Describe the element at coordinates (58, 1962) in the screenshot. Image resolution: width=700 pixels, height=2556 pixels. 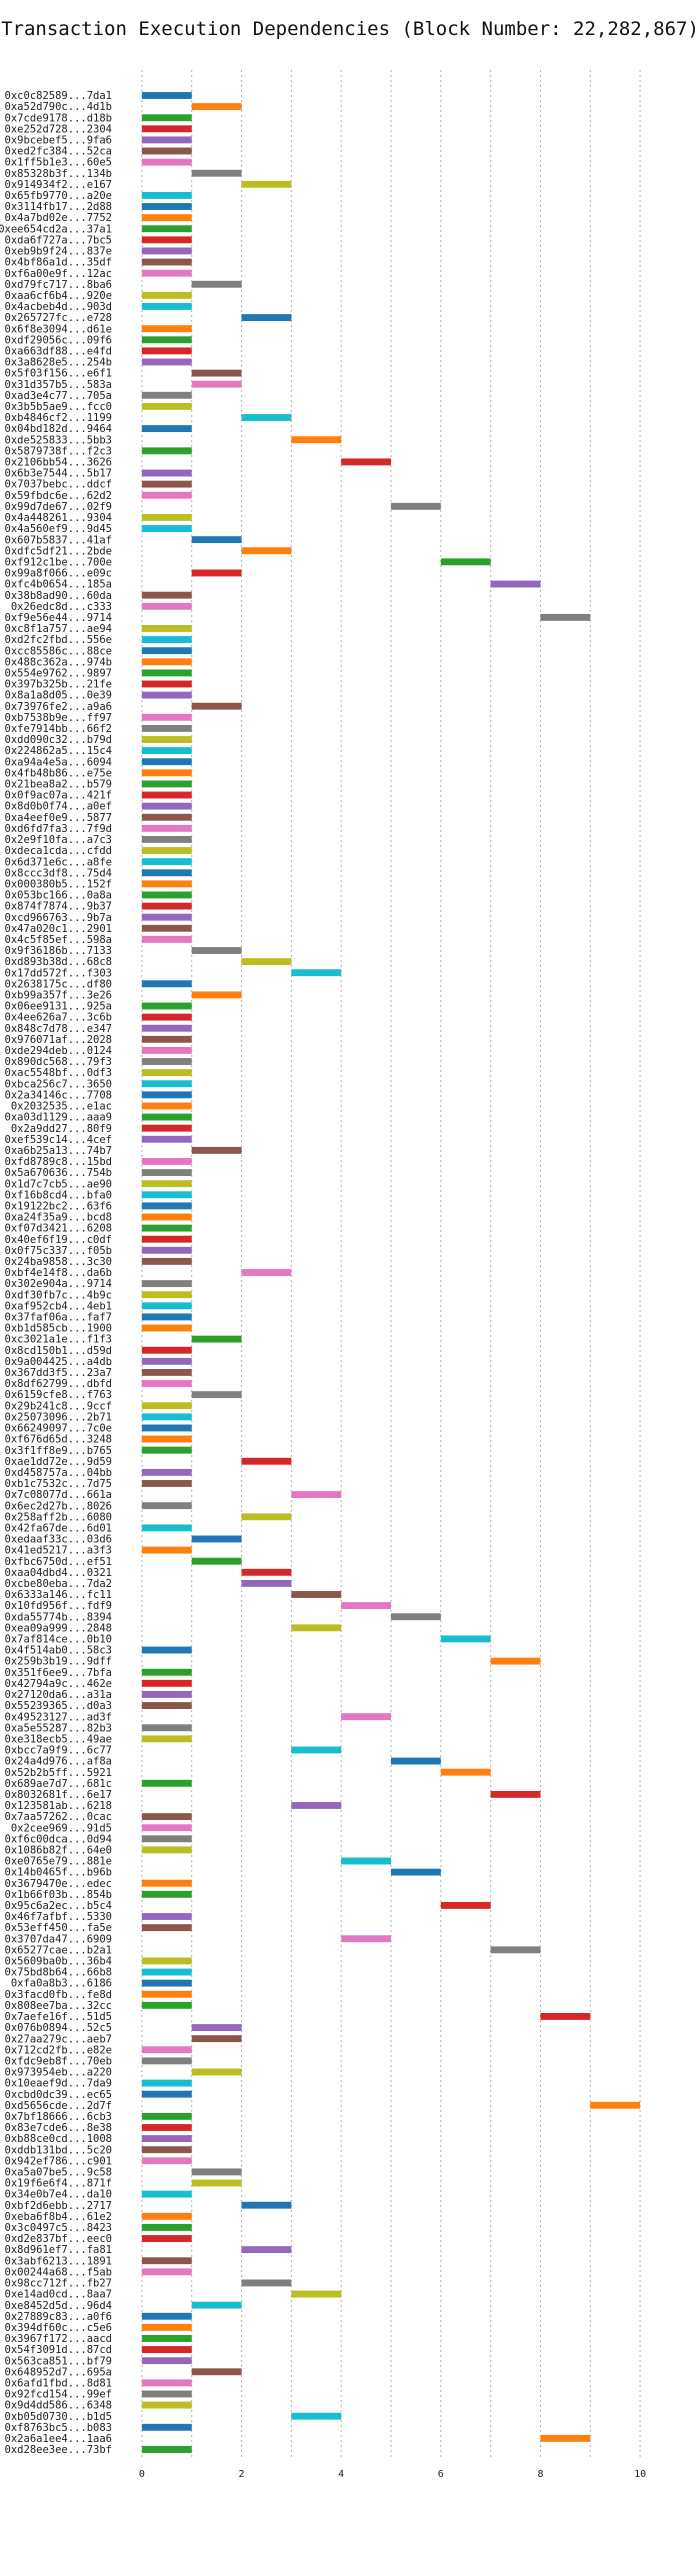
I see `y-tick-label: 0x5609ba0b...36b4` at that location.